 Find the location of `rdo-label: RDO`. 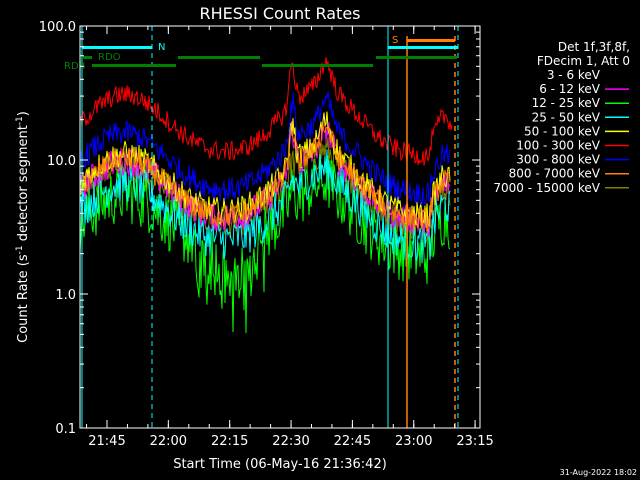

rdo-label: RDO is located at coordinates (109, 57).